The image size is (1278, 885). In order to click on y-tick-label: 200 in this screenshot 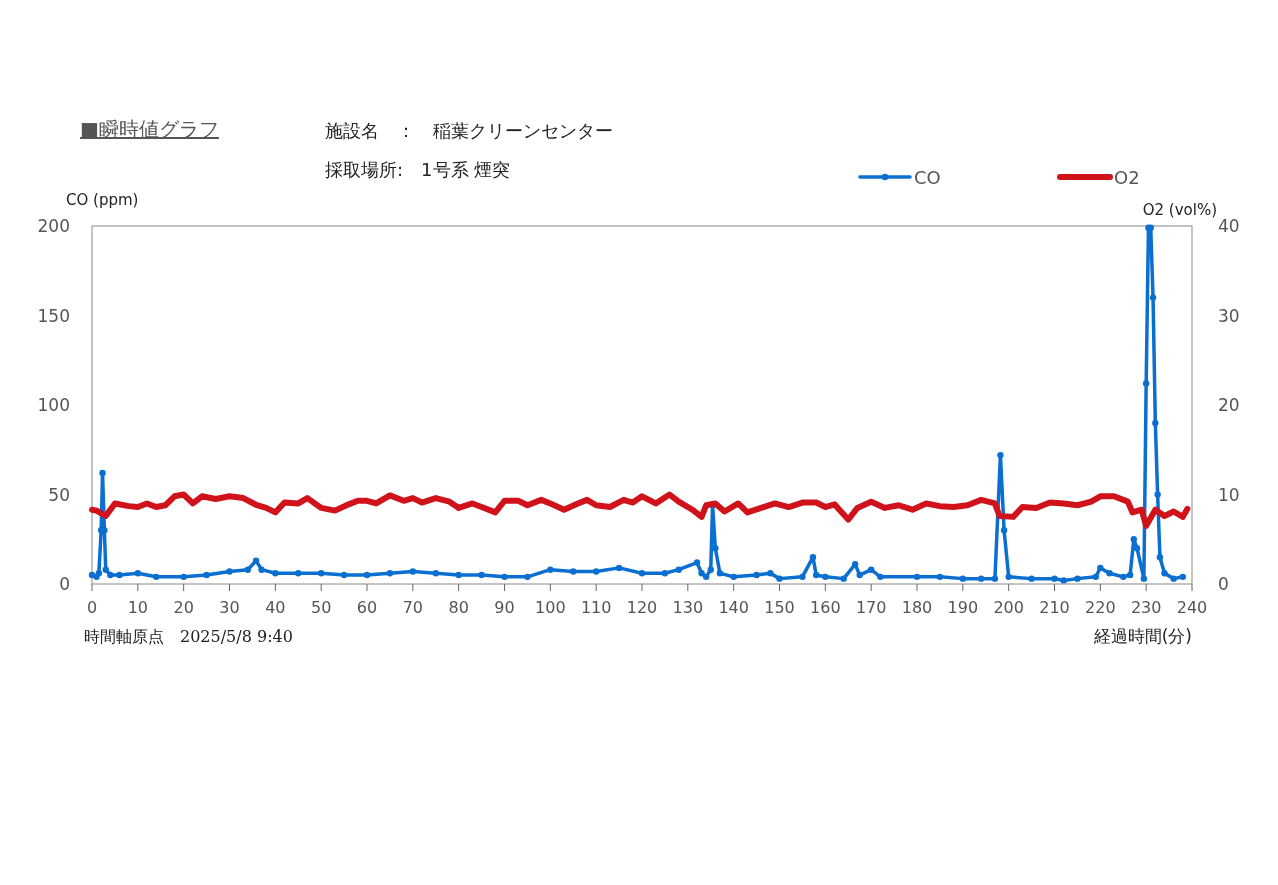, I will do `click(53, 226)`.